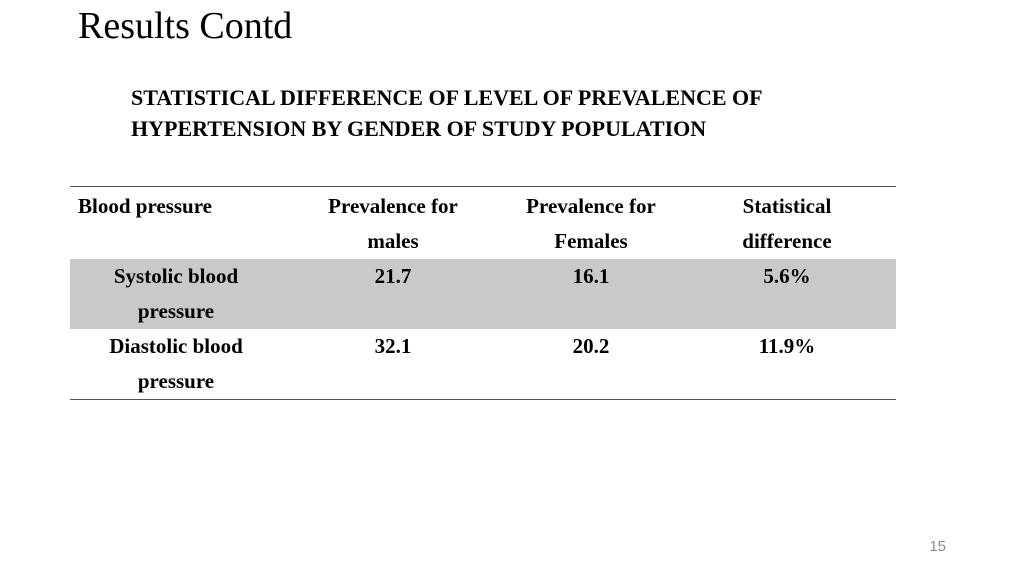 The image size is (1024, 576). Describe the element at coordinates (787, 346) in the screenshot. I see `cell-diastolic-difference: 11.9%` at that location.